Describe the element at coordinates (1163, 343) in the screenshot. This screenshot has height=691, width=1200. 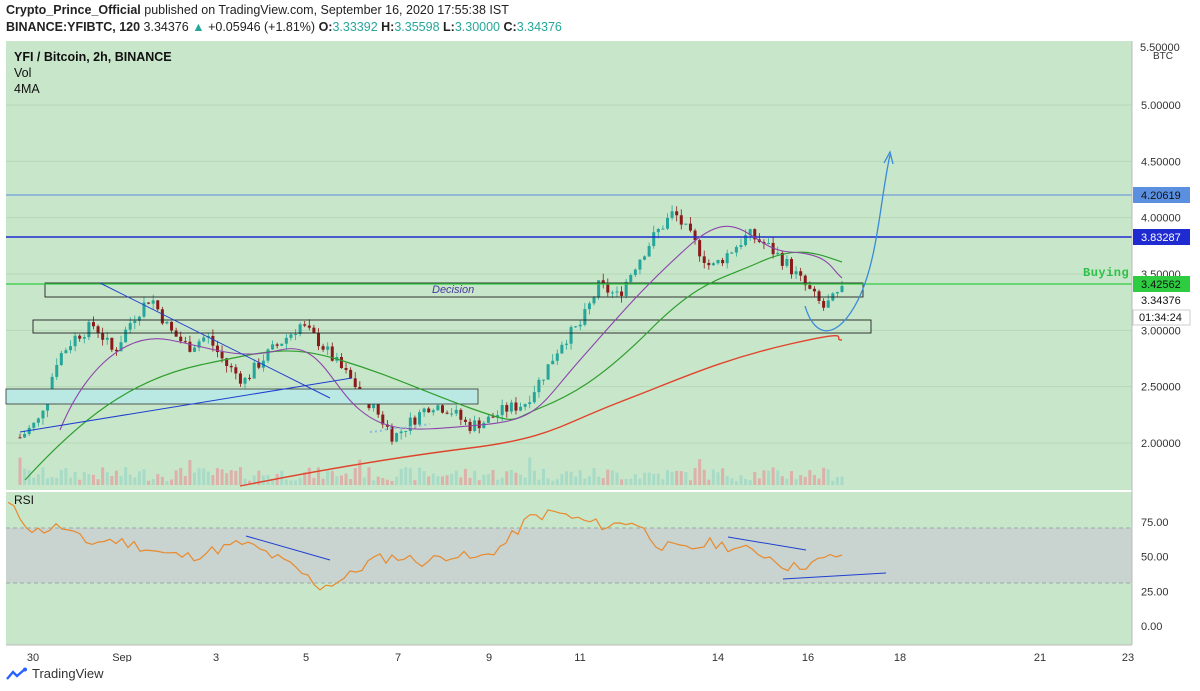
I see `price-axis-background` at that location.